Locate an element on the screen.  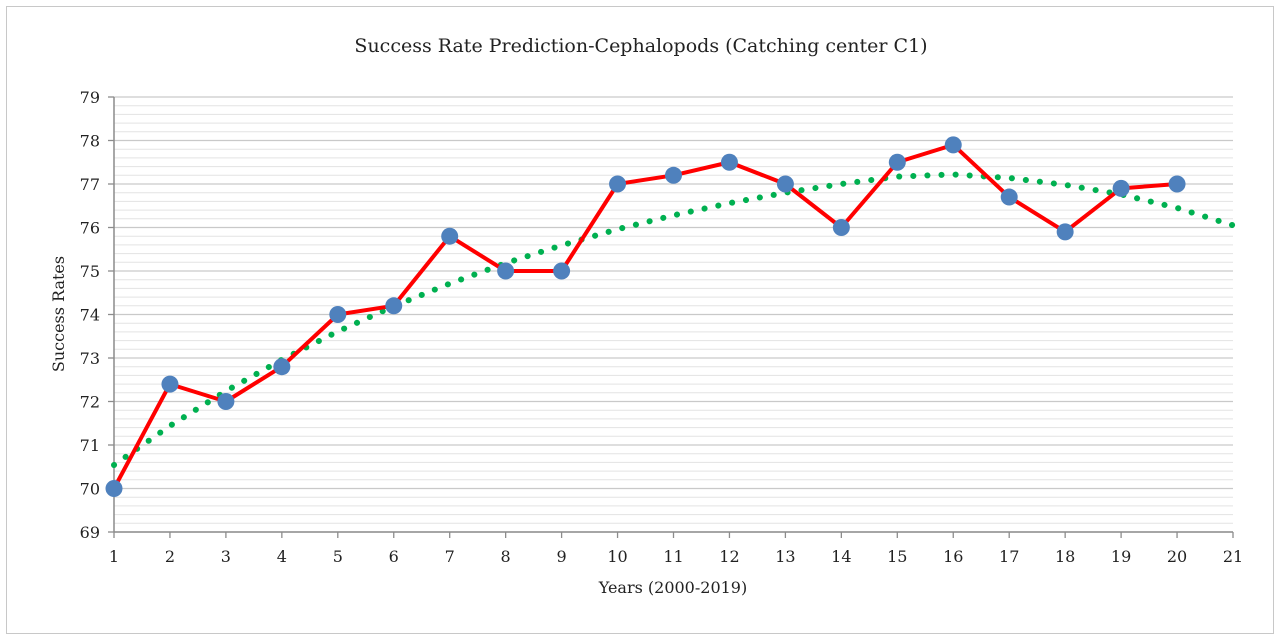
y-tick-label: 71 is located at coordinates (90, 445).